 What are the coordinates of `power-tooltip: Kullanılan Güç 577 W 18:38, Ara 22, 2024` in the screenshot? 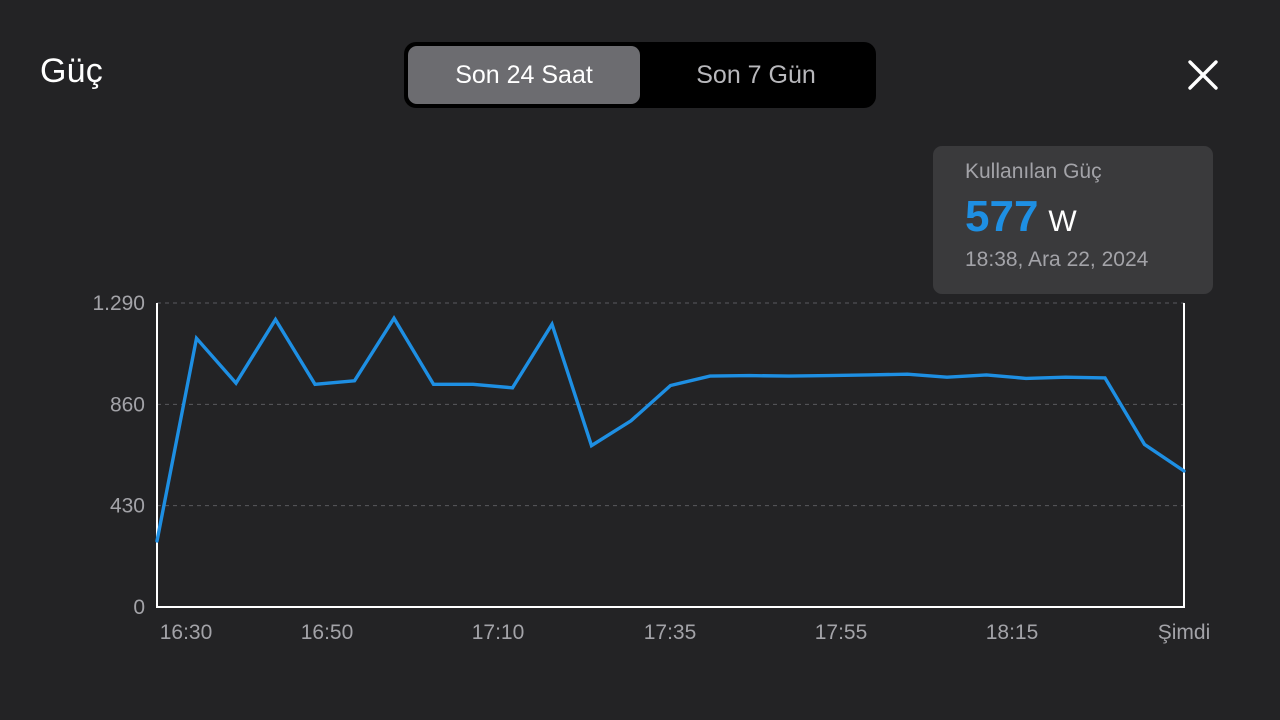 It's located at (1073, 220).